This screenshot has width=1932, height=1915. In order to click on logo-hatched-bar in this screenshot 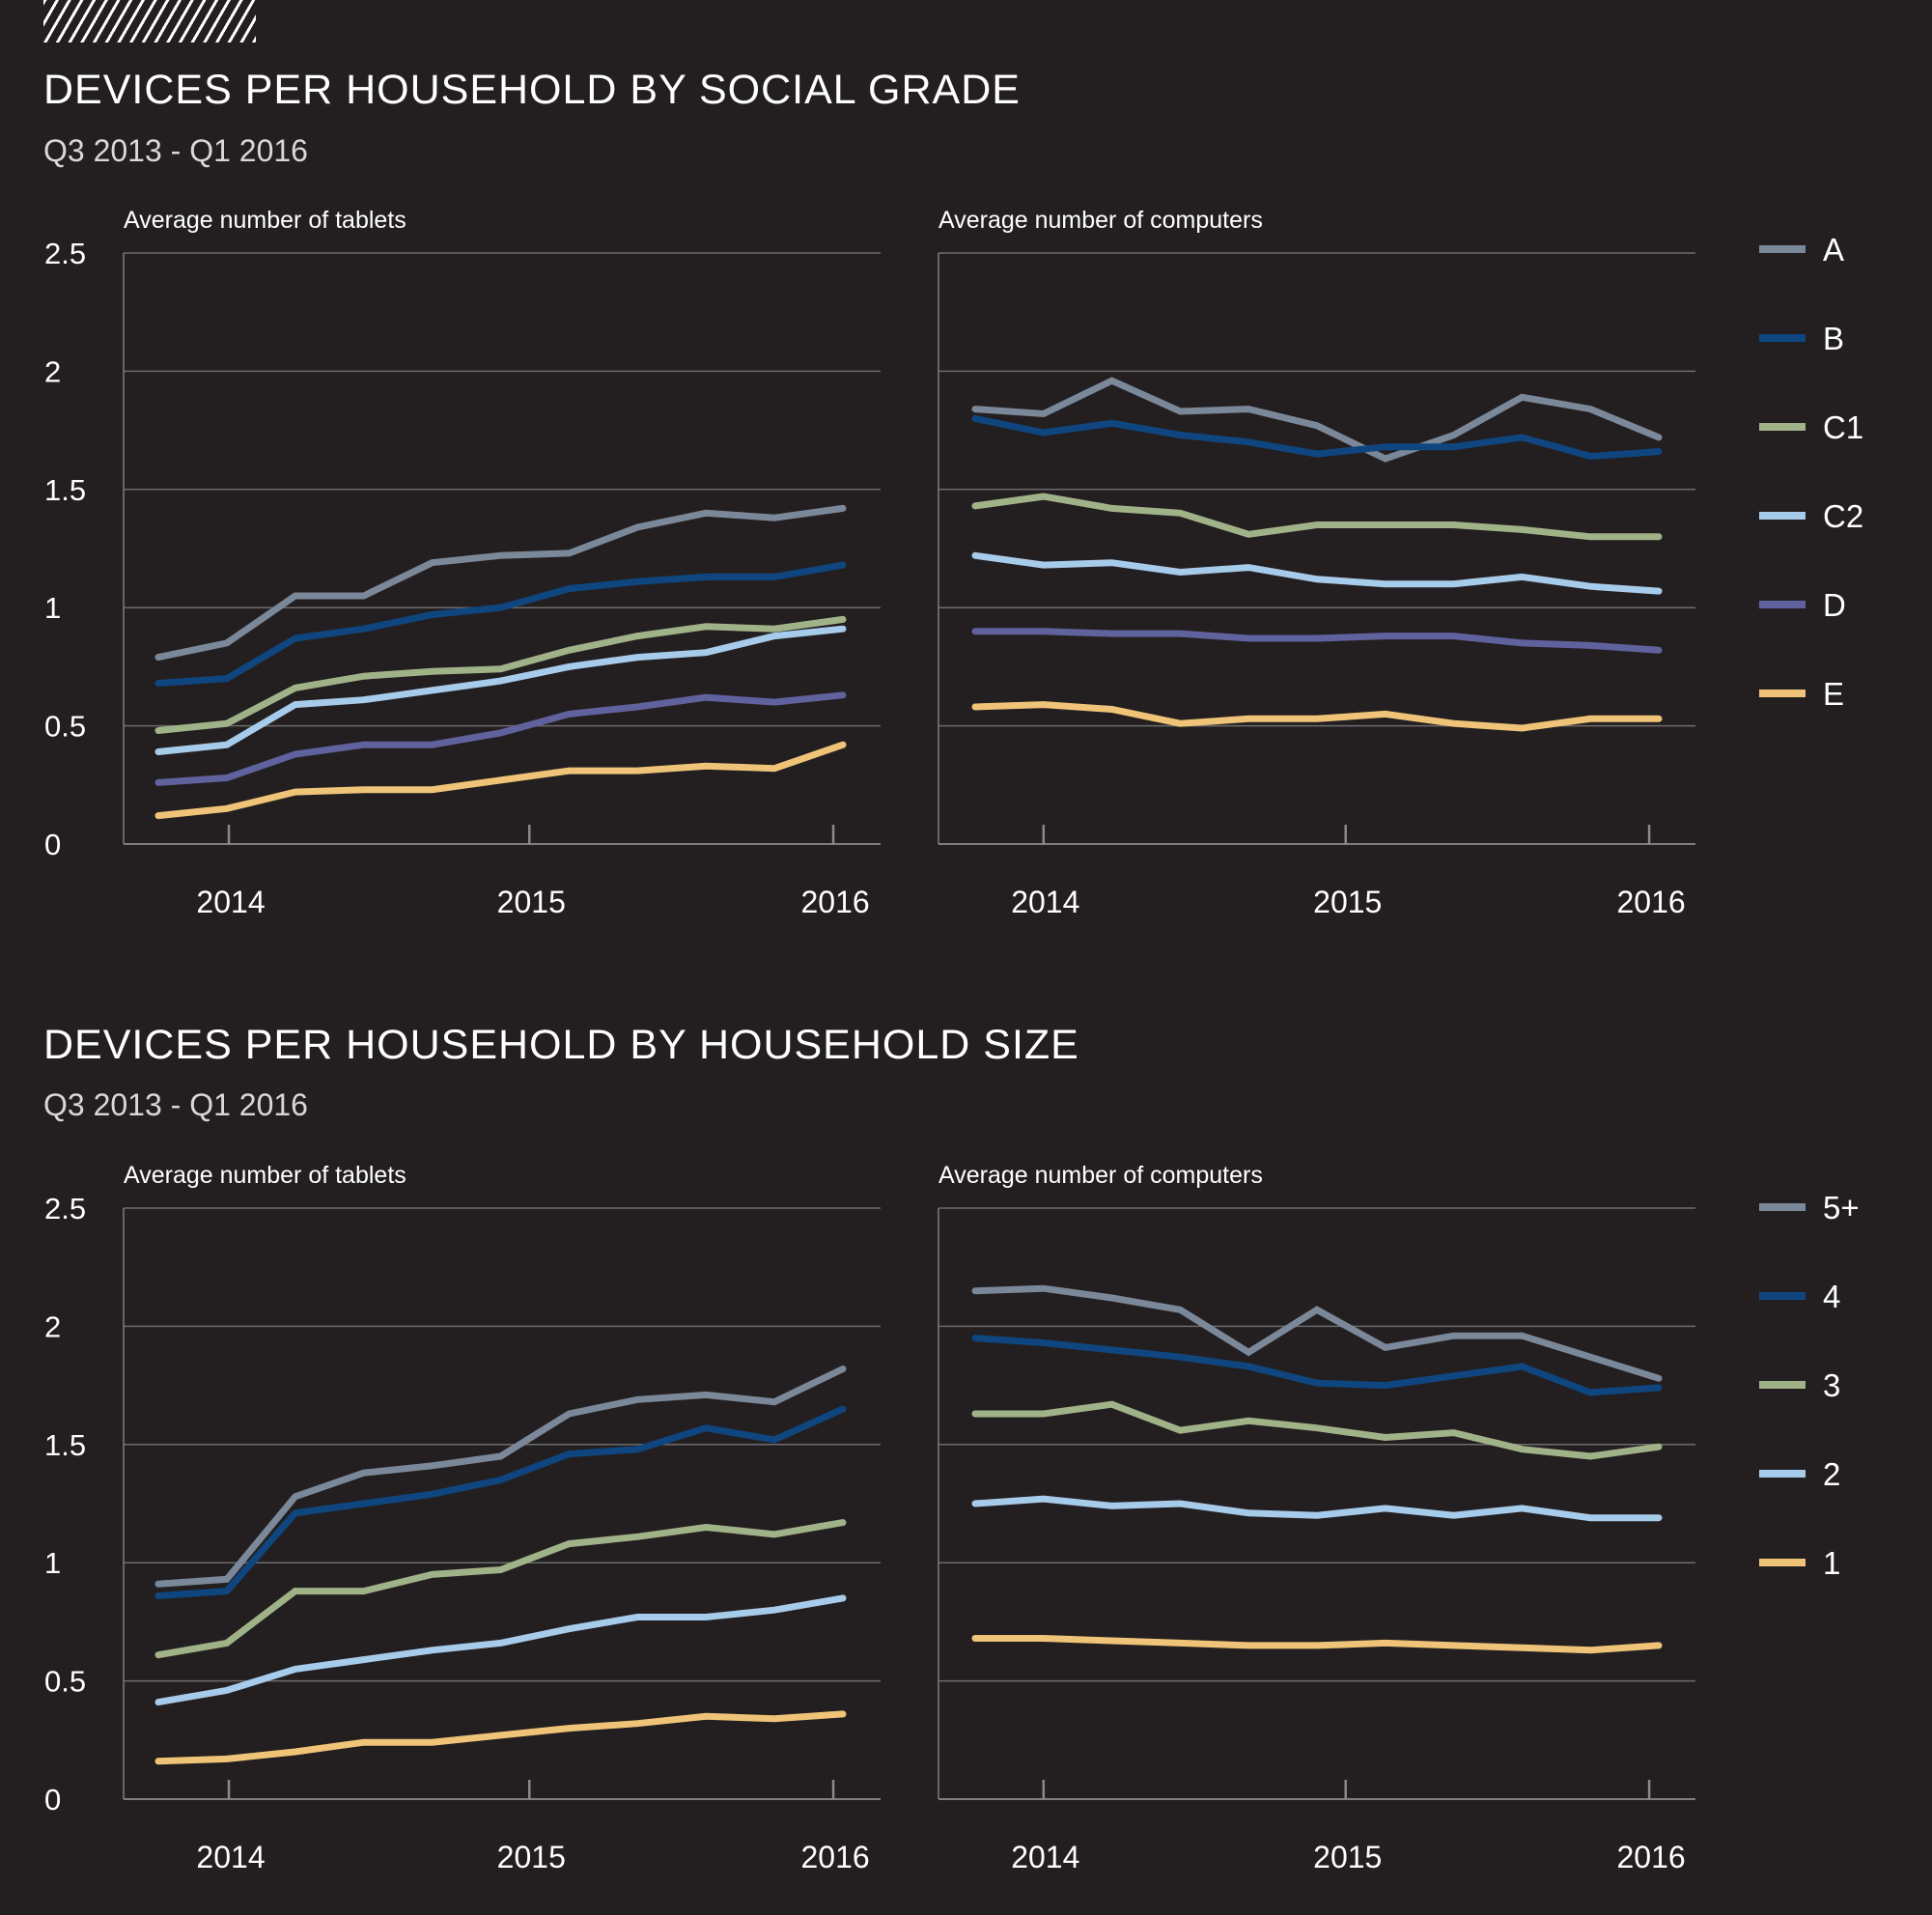, I will do `click(150, 21)`.